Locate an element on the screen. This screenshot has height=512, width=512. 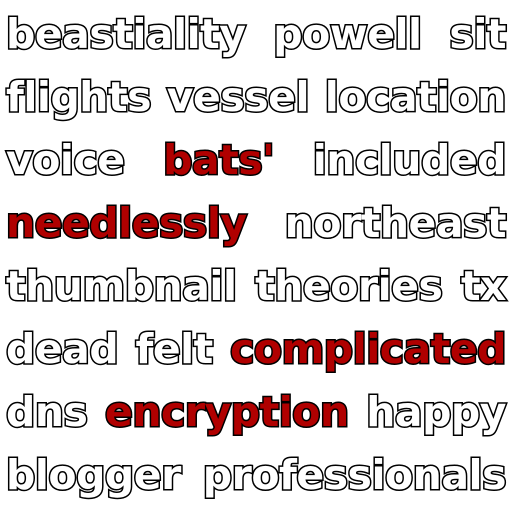
word-northeast: northeast is located at coordinates (395, 222).